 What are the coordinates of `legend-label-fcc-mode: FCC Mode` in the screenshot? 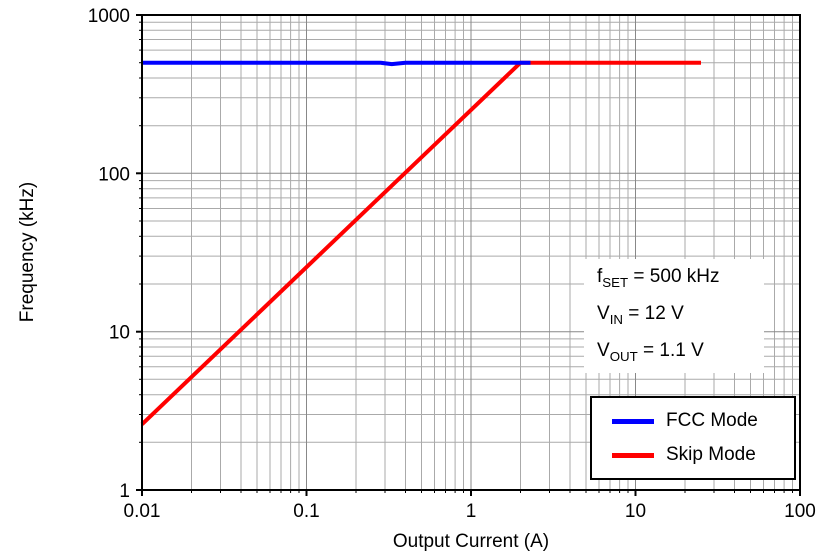 It's located at (712, 420).